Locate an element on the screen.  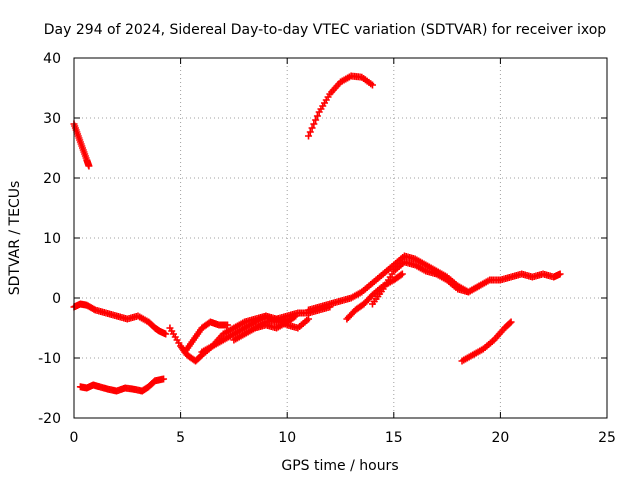
x-tick-label: 5 is located at coordinates (180, 438).